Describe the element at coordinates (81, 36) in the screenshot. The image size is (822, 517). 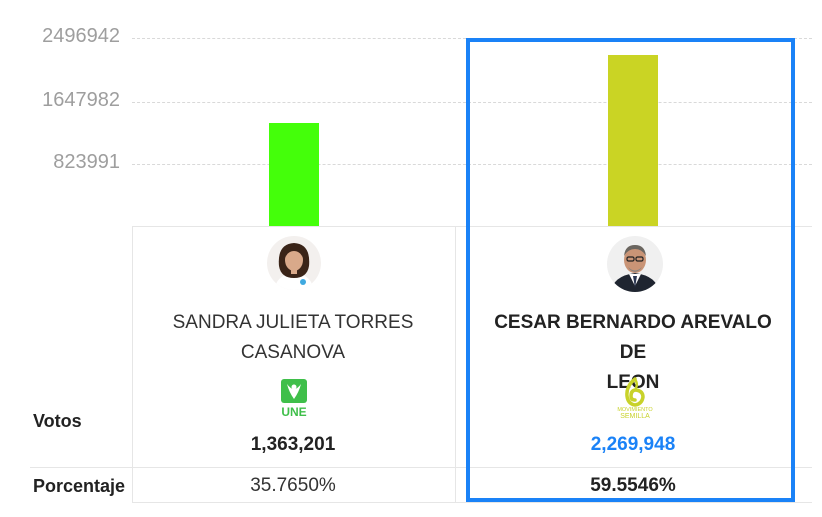
I see `y-tick-label: 2496942` at that location.